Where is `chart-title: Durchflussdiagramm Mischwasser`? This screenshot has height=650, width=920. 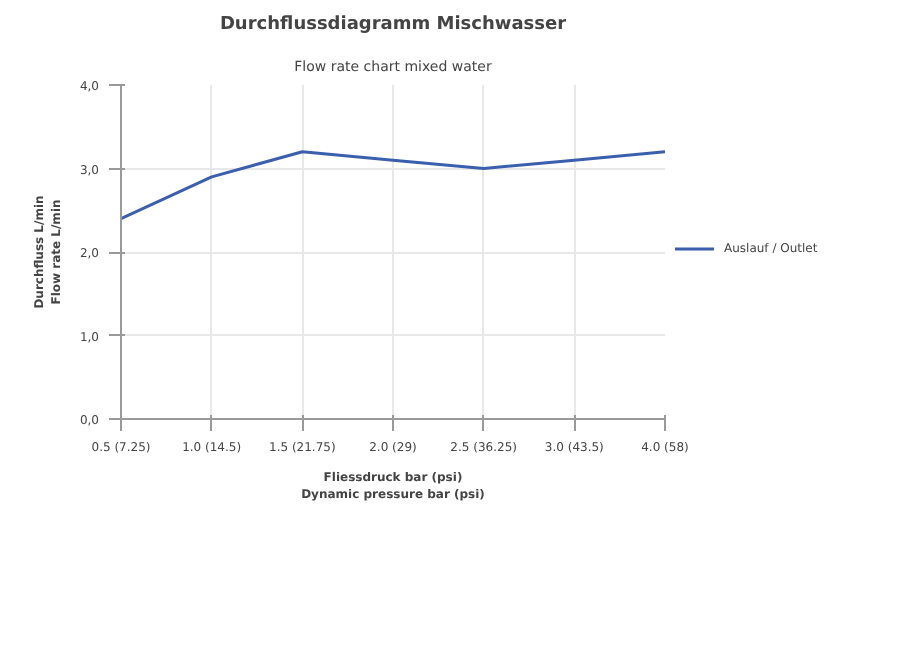
chart-title: Durchflussdiagramm Mischwasser is located at coordinates (393, 25).